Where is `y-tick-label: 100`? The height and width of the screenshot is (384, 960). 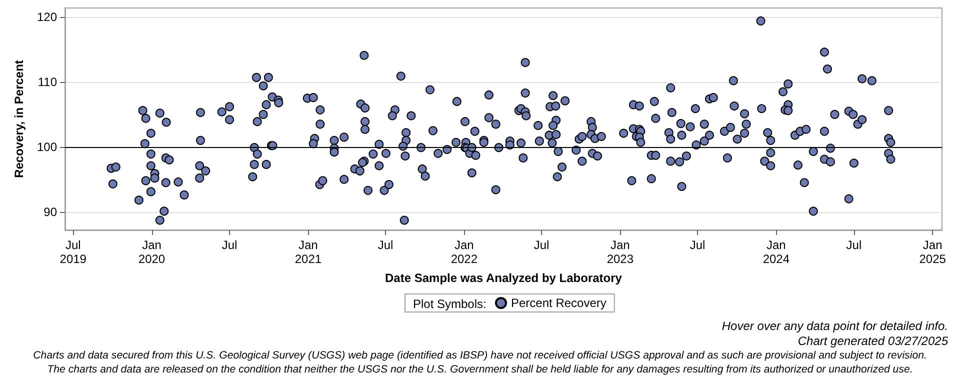
y-tick-label: 100 is located at coordinates (47, 147).